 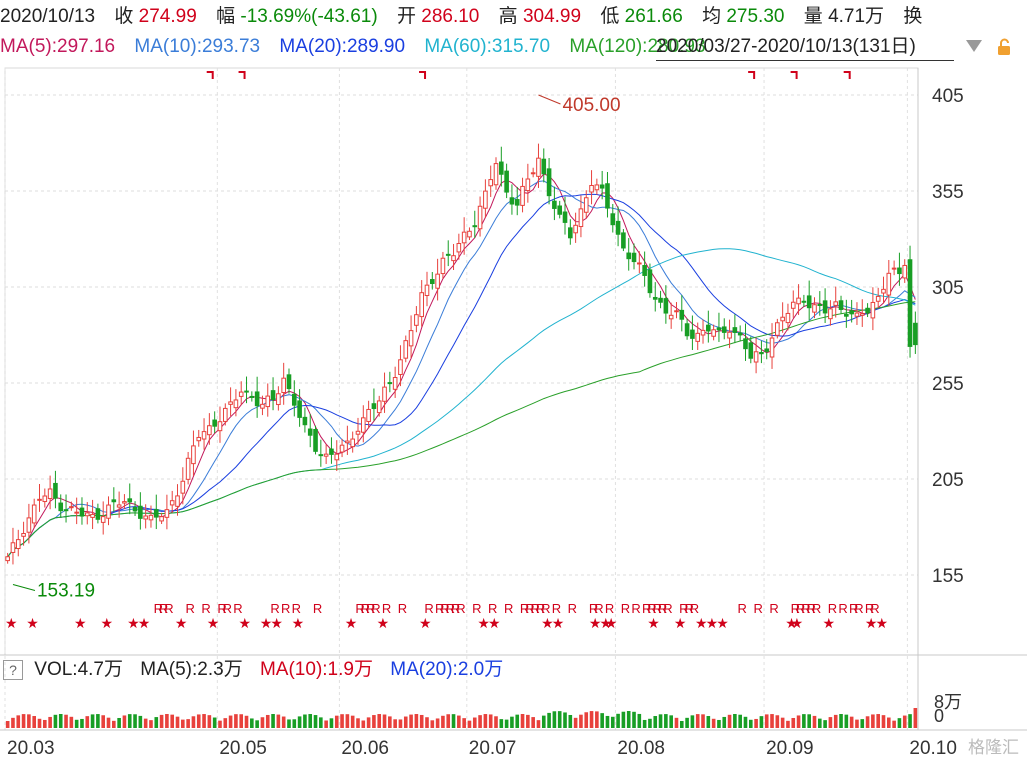 I want to click on help-icon: ?, so click(x=13, y=669).